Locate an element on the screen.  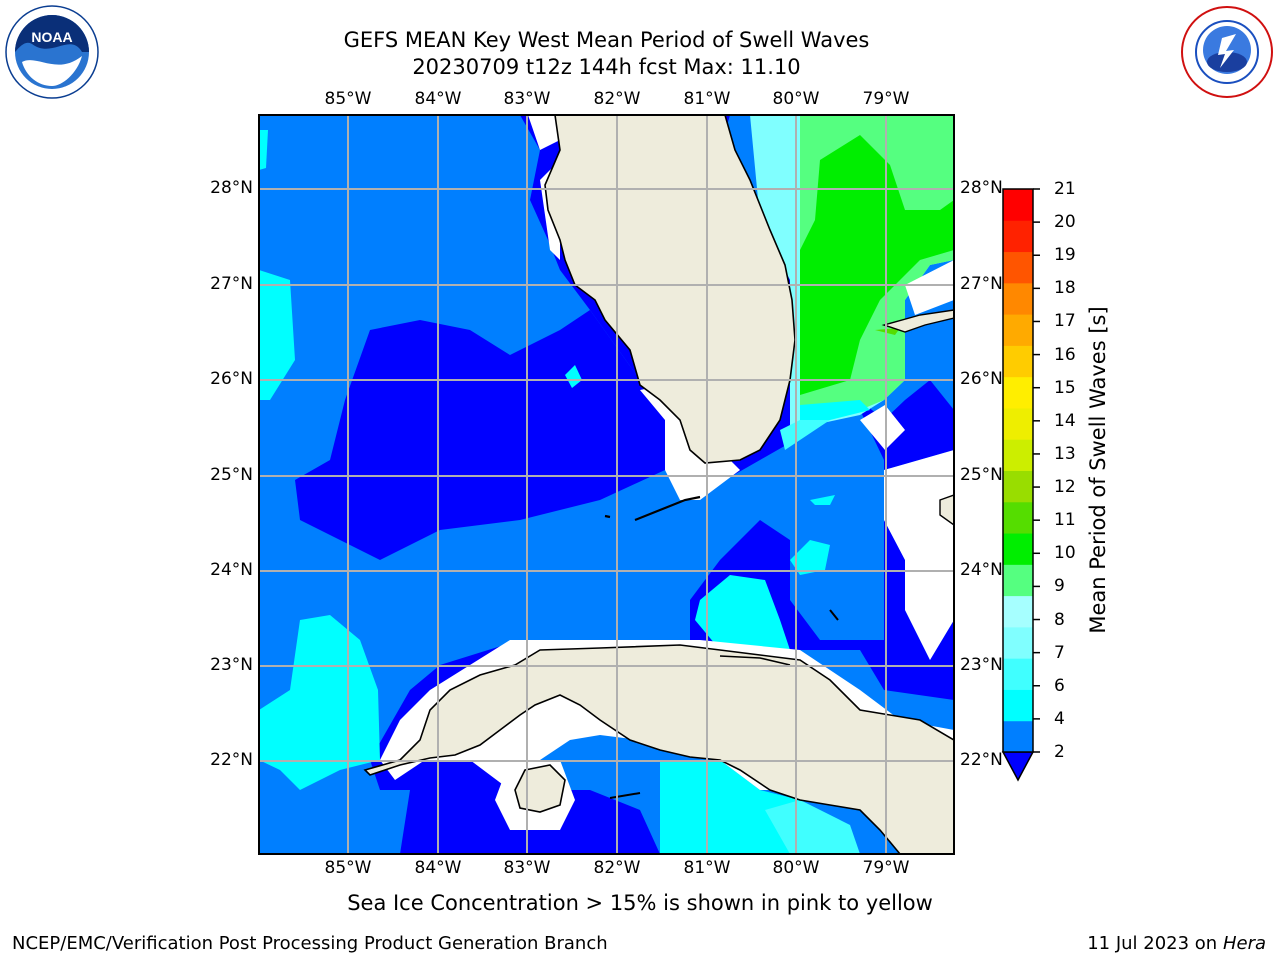
lat-label-left: 28°N is located at coordinates (231, 188).